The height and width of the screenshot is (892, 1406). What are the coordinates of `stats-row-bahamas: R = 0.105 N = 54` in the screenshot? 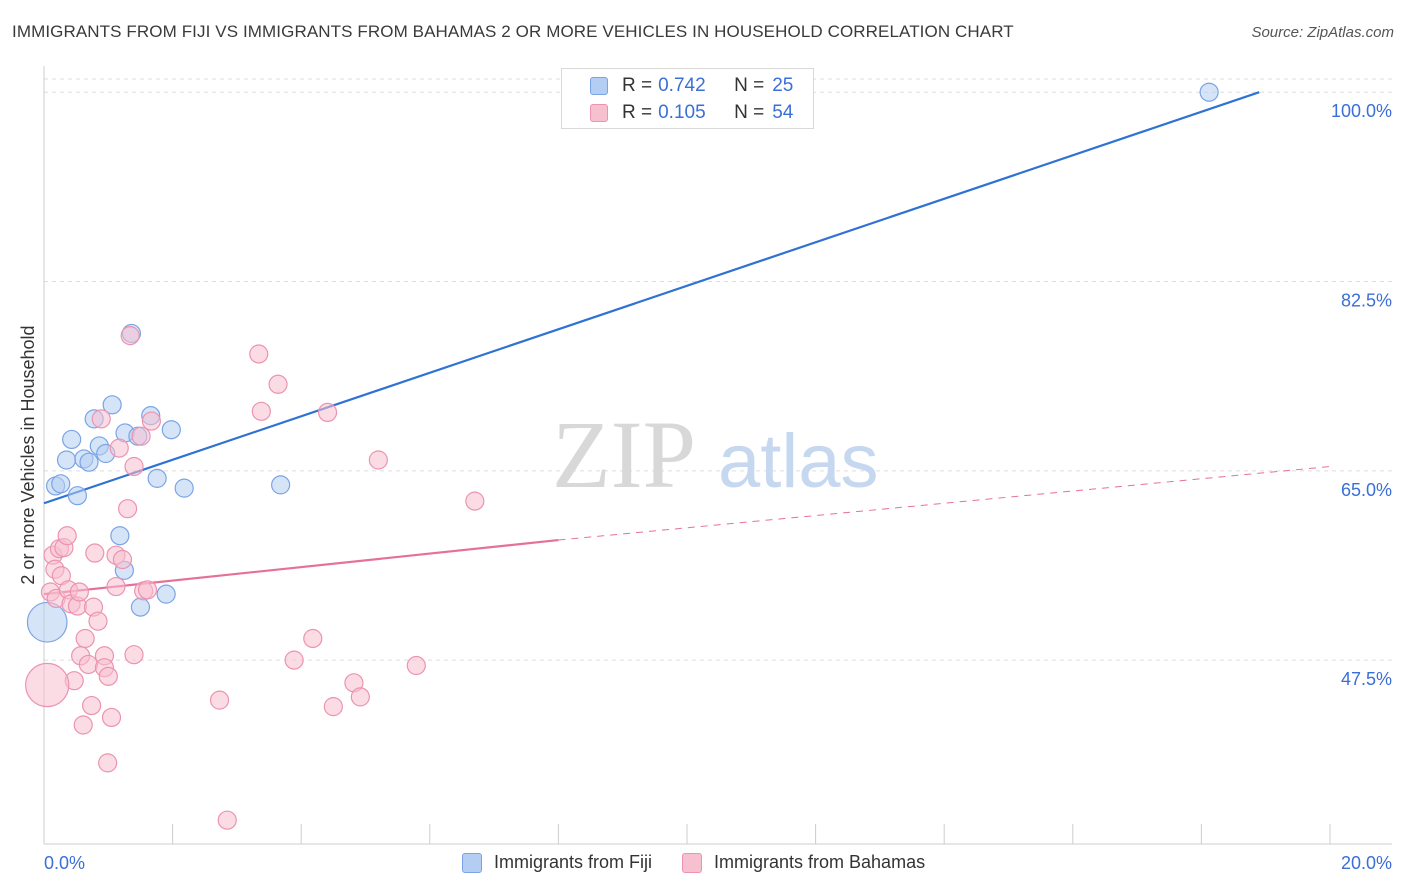 It's located at (691, 113).